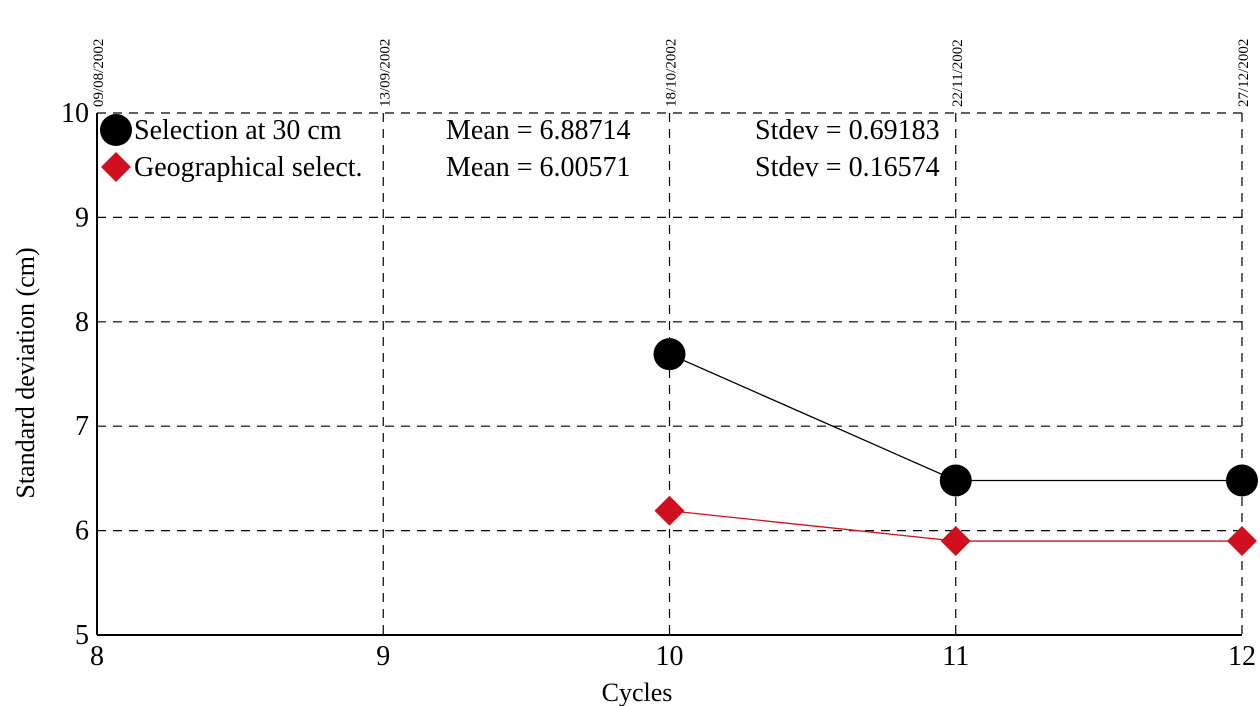 This screenshot has width=1260, height=706. Describe the element at coordinates (1242, 656) in the screenshot. I see `x-tick-label: 12` at that location.